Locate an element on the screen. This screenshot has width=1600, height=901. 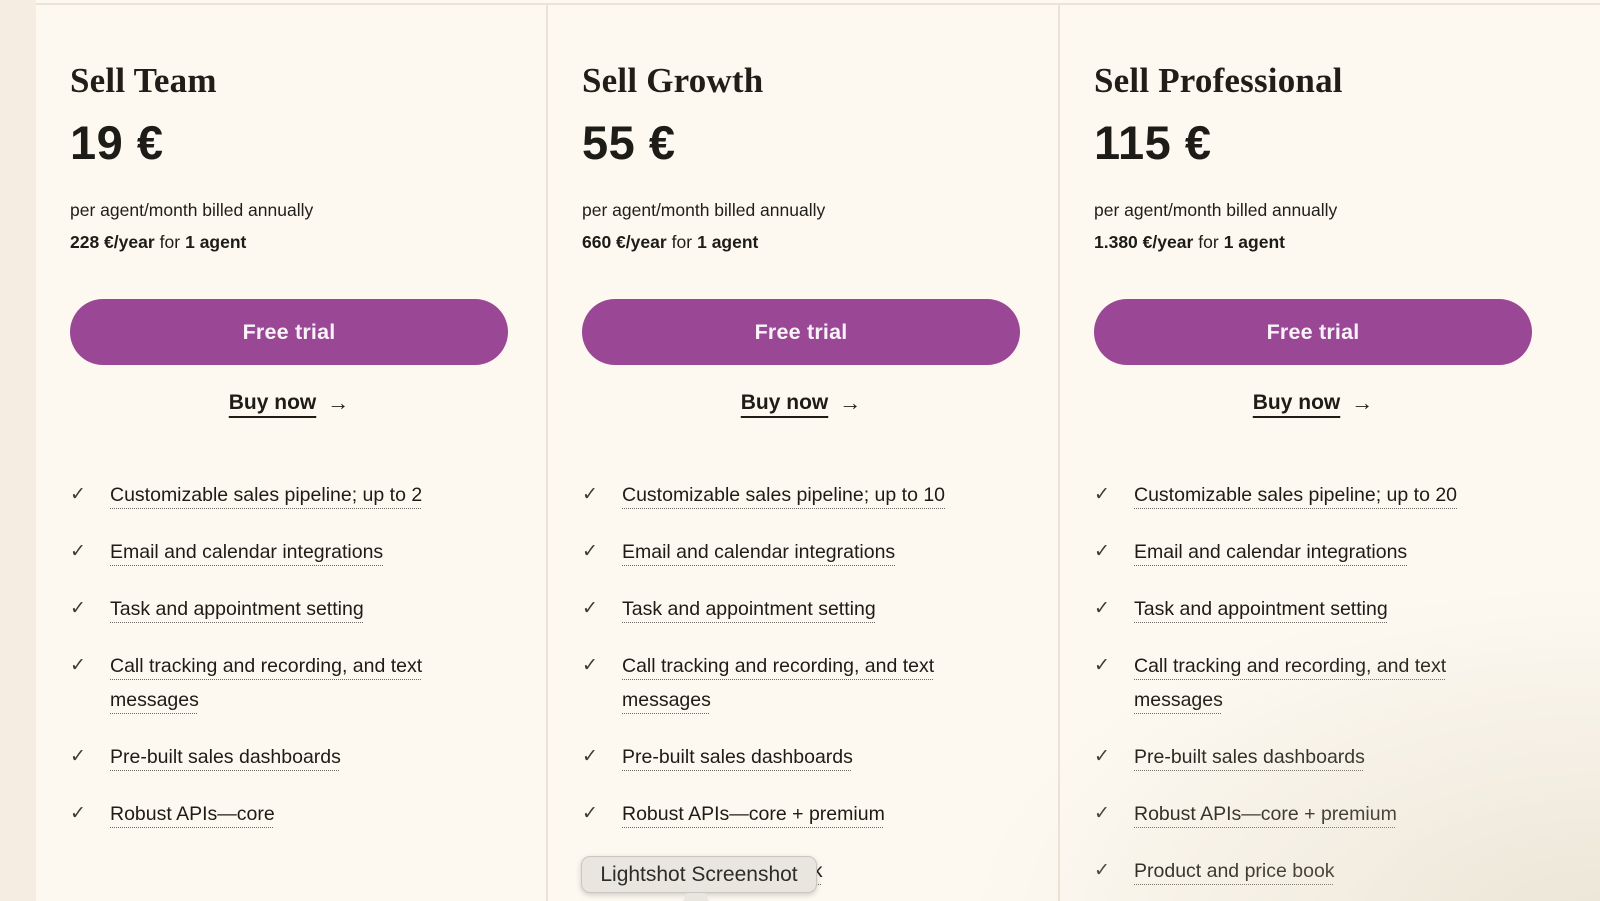
feature-label: Product and price book is located at coordinates (1234, 871).